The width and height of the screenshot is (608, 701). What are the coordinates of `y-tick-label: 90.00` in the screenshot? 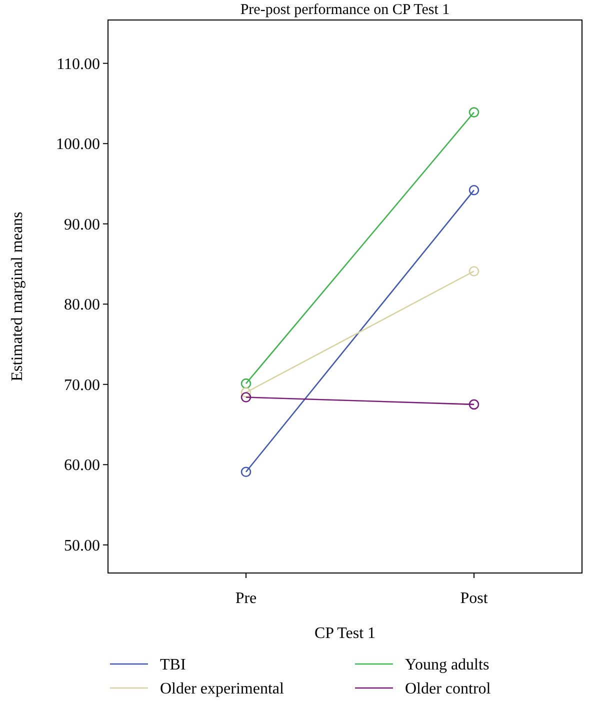 It's located at (82, 225).